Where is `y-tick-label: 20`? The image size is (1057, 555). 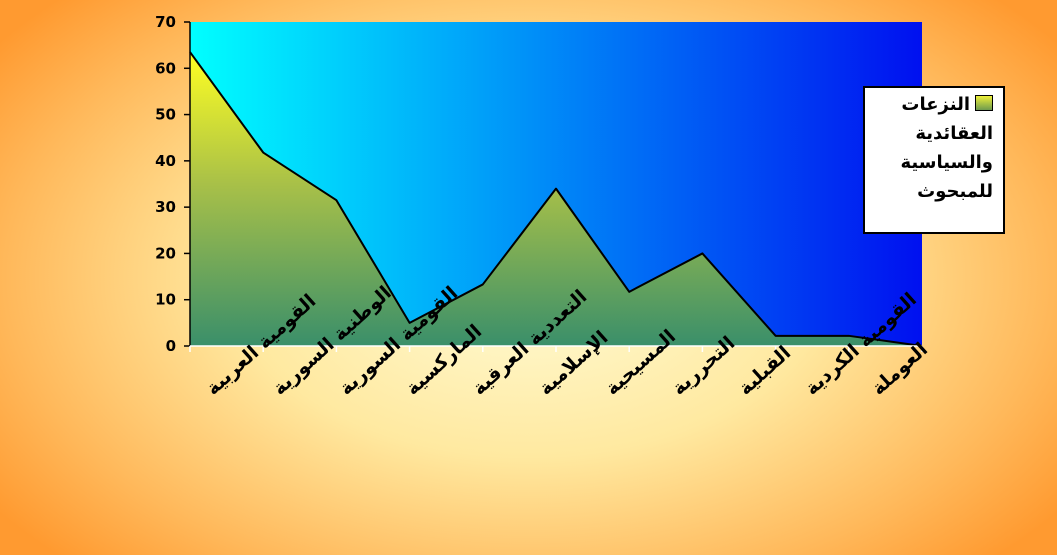
y-tick-label: 20 is located at coordinates (165, 253).